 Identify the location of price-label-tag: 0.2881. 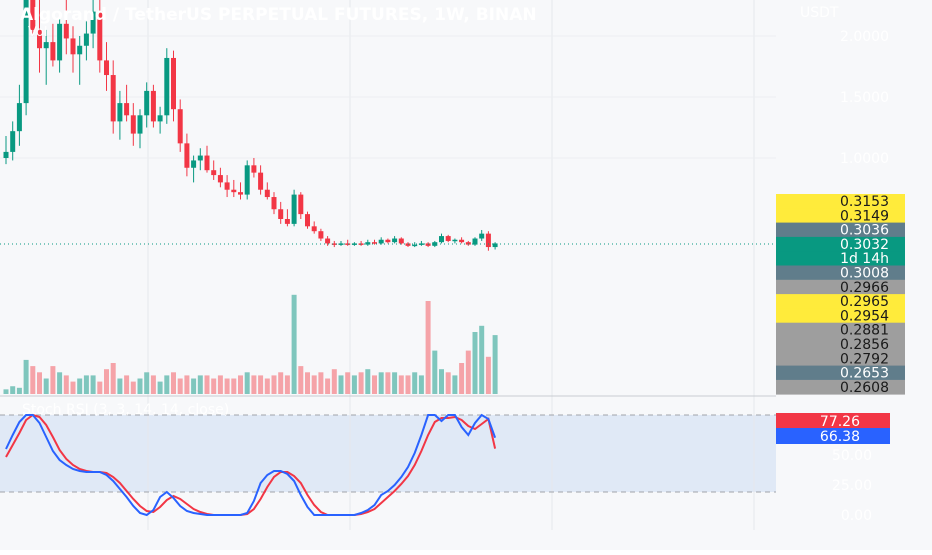
(840, 330).